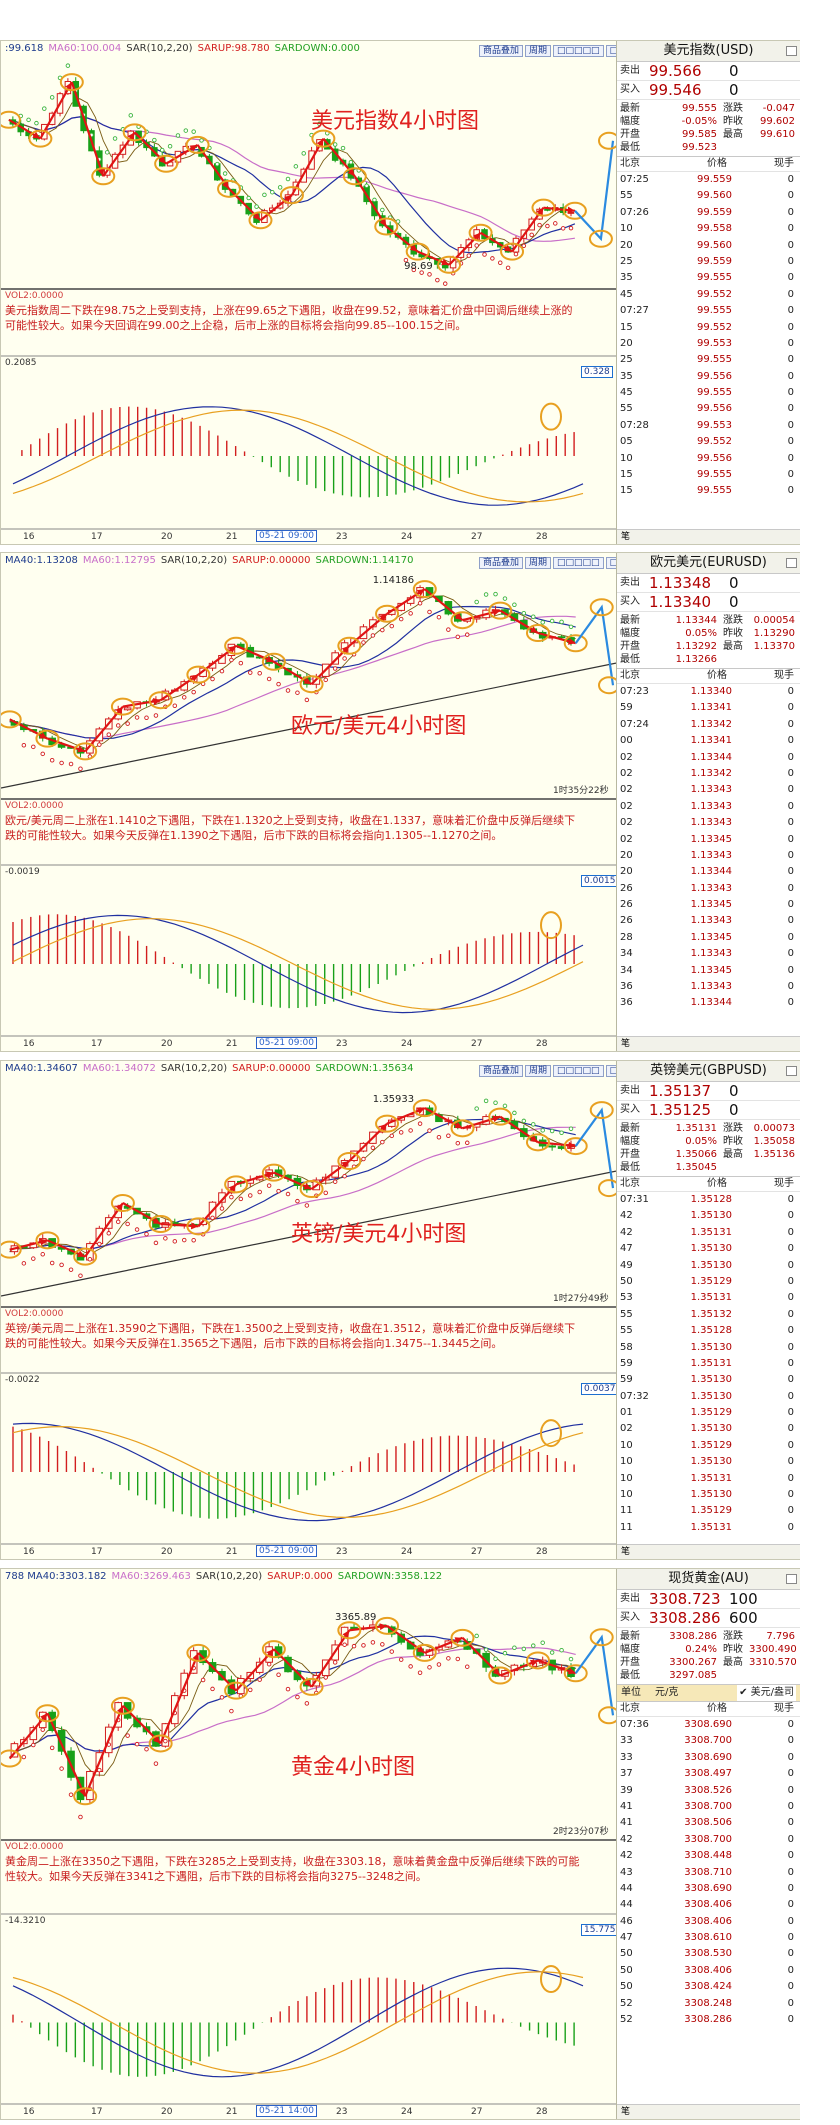 The image size is (840, 2125). I want to click on indicator-value: SAR(10,2,20), so click(194, 1068).